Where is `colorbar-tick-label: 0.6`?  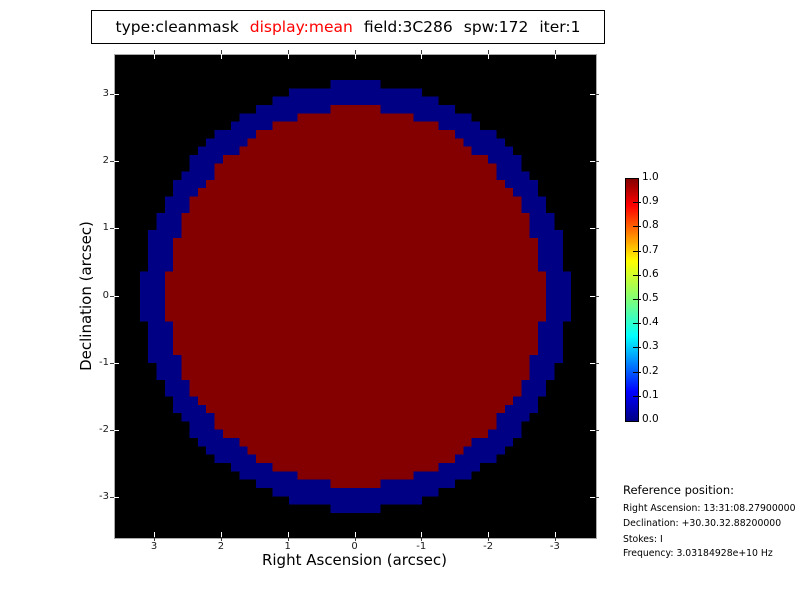 colorbar-tick-label: 0.6 is located at coordinates (650, 273).